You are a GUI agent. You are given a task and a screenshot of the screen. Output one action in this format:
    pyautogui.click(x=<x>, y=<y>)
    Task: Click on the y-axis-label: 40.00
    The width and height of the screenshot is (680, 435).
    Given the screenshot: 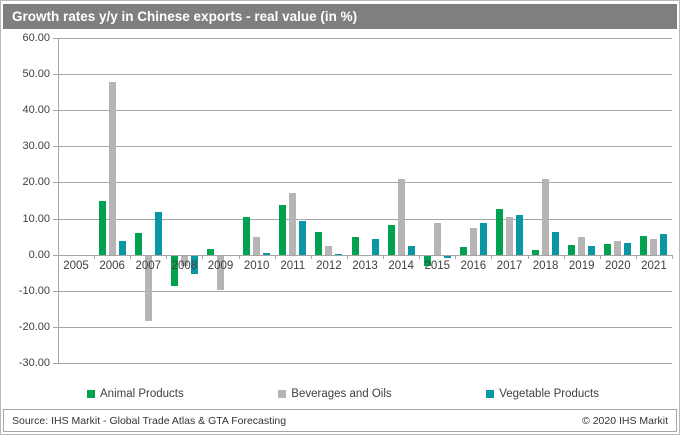 What is the action you would take?
    pyautogui.click(x=36, y=110)
    